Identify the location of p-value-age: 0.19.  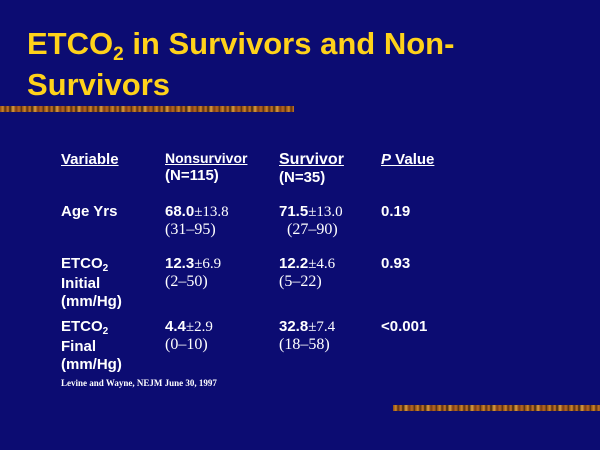
(396, 211).